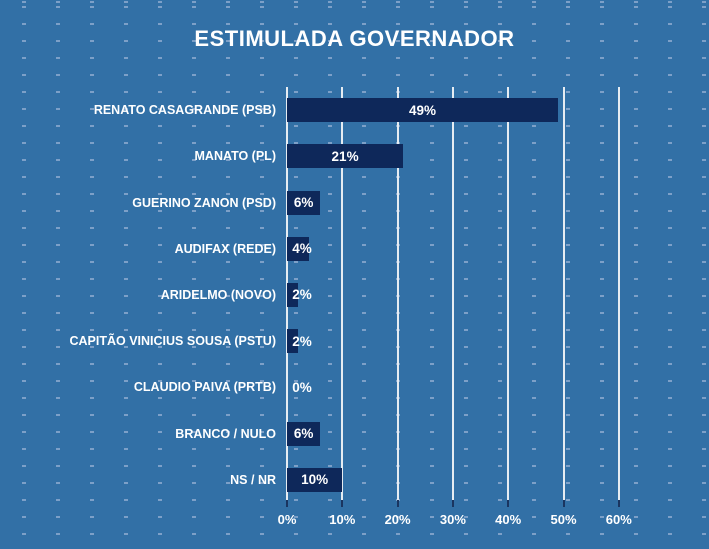 The height and width of the screenshot is (549, 709). I want to click on bar-value-label: 10%, so click(315, 480).